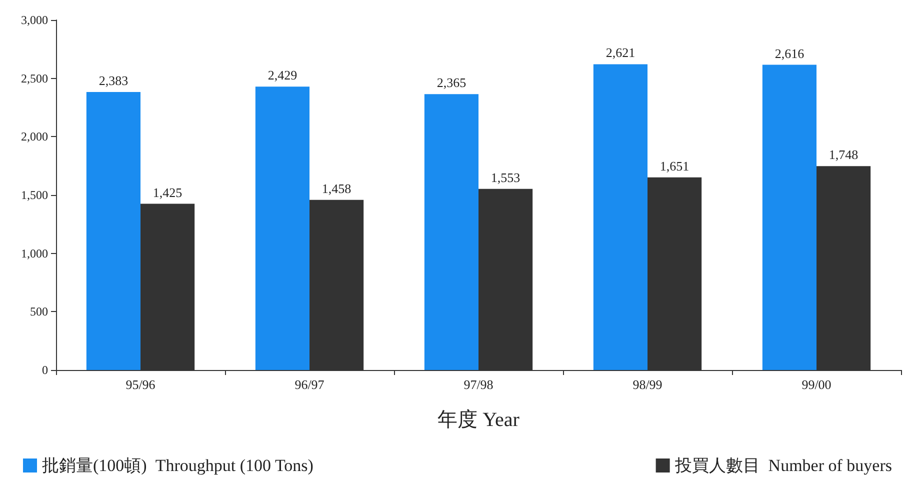  What do you see at coordinates (451, 82) in the screenshot?
I see `data-label: 2,365` at bounding box center [451, 82].